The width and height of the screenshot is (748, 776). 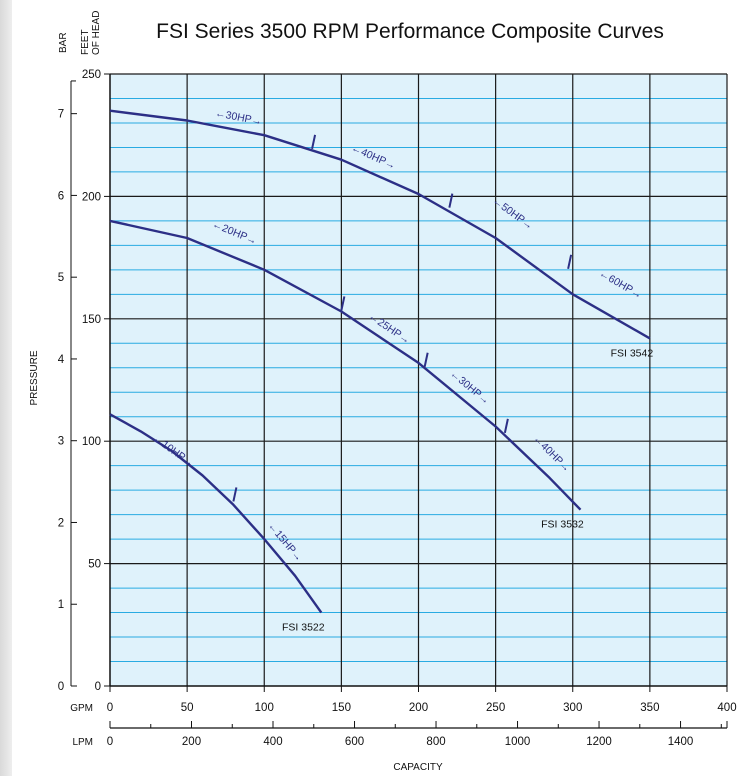 What do you see at coordinates (518, 742) in the screenshot?
I see `lpm-tick-label: 1000` at bounding box center [518, 742].